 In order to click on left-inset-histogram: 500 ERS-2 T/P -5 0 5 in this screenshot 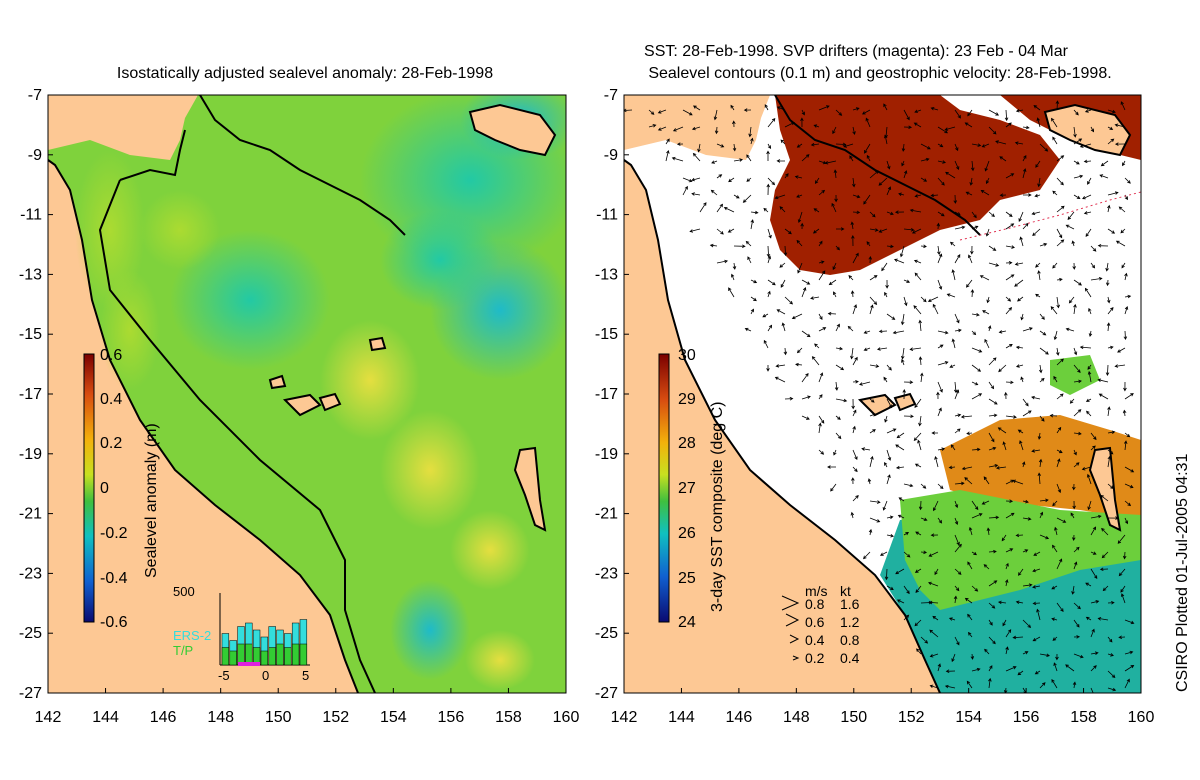, I will do `click(241, 633)`.